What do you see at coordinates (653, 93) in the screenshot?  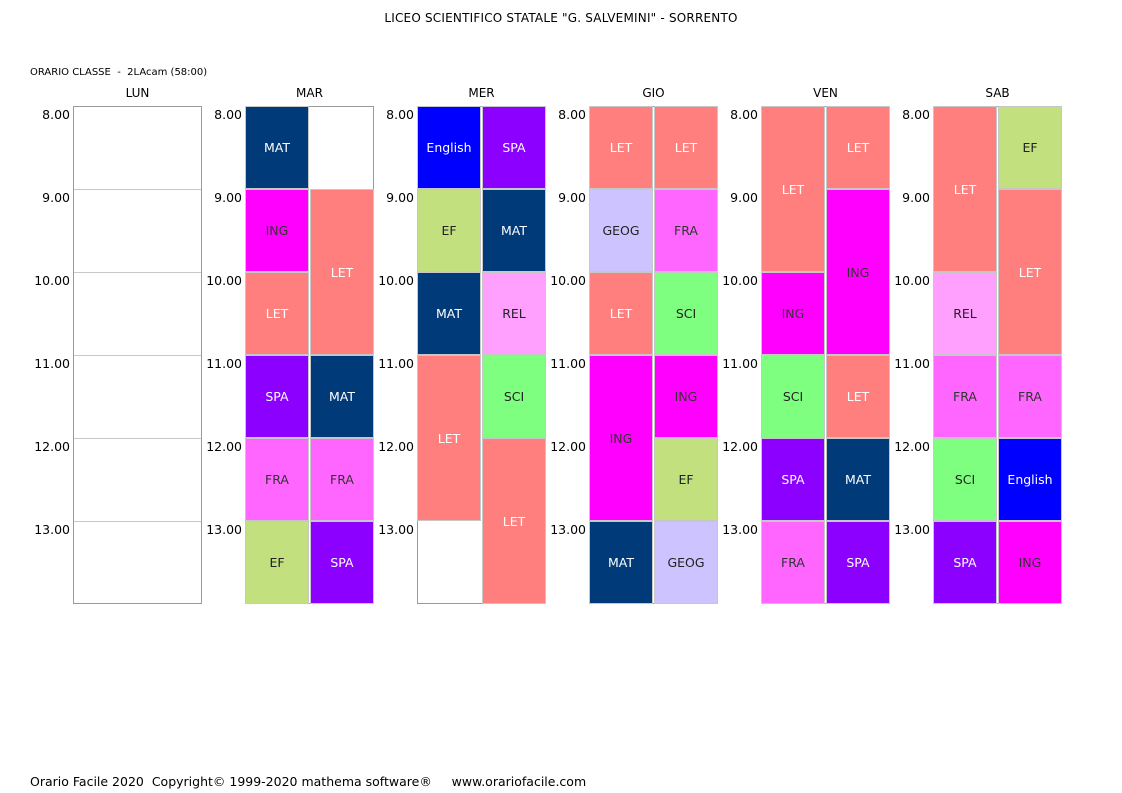 I see `day-header-gio: GIO` at bounding box center [653, 93].